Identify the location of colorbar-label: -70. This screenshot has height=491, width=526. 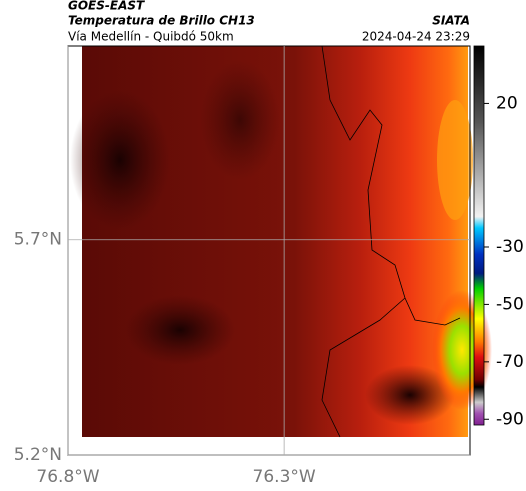
(510, 362).